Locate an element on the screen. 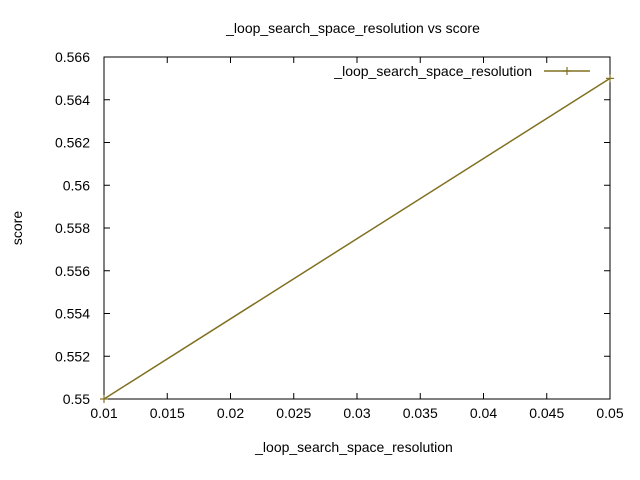  y-tick-label: 0.552 is located at coordinates (72, 356).